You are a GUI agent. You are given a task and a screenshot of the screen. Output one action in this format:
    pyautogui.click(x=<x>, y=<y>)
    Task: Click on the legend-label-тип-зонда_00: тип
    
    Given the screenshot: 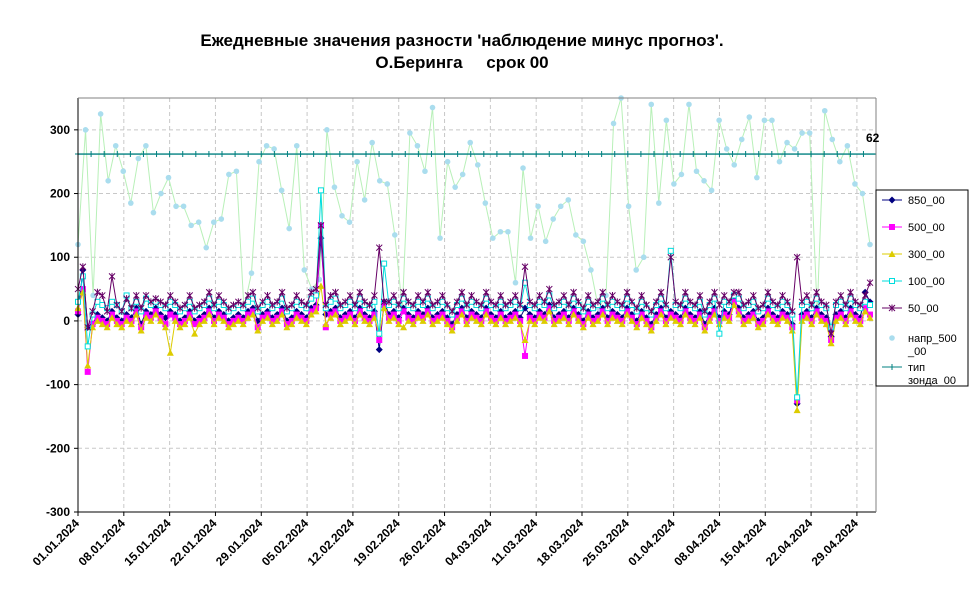 What is the action you would take?
    pyautogui.click(x=916, y=368)
    